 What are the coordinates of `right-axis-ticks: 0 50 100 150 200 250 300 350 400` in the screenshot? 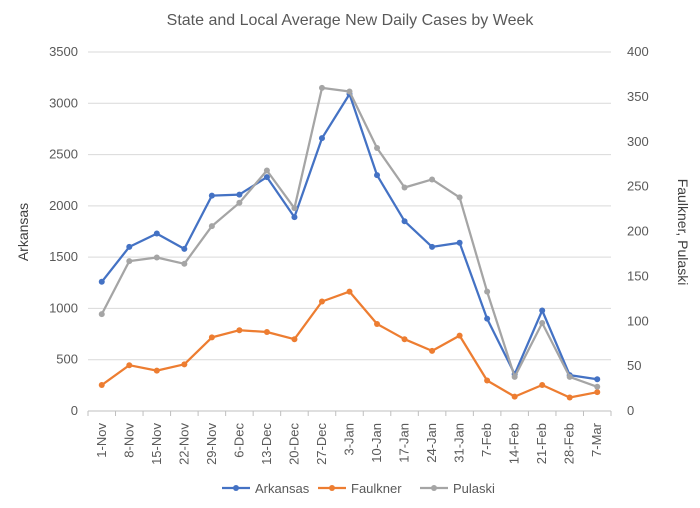 It's located at (638, 231).